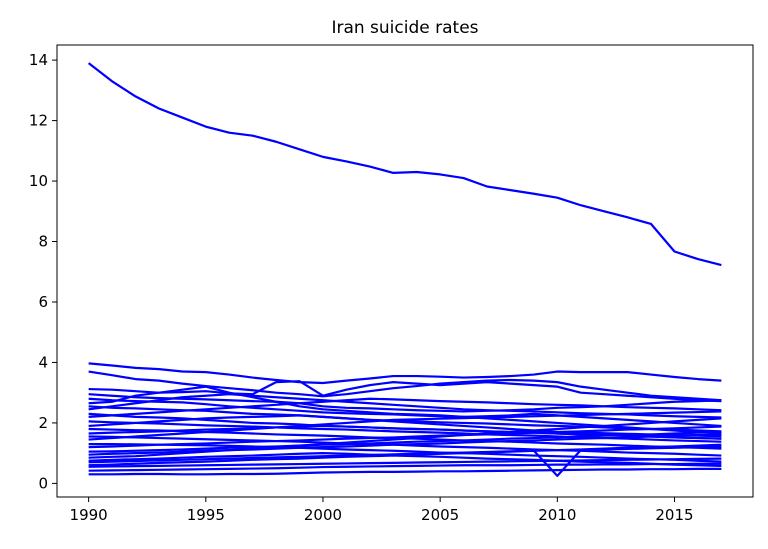 This screenshot has width=768, height=549. Describe the element at coordinates (674, 515) in the screenshot. I see `x-tick-label: 2015` at that location.